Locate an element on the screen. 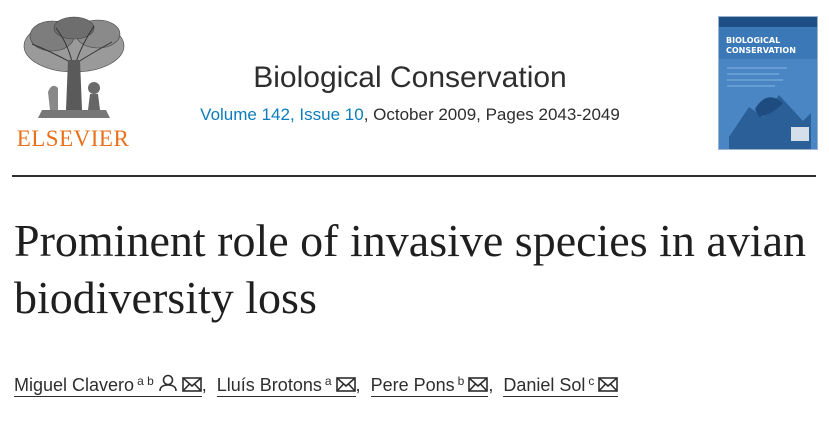  publisher-name: ELSEVIER is located at coordinates (73, 138).